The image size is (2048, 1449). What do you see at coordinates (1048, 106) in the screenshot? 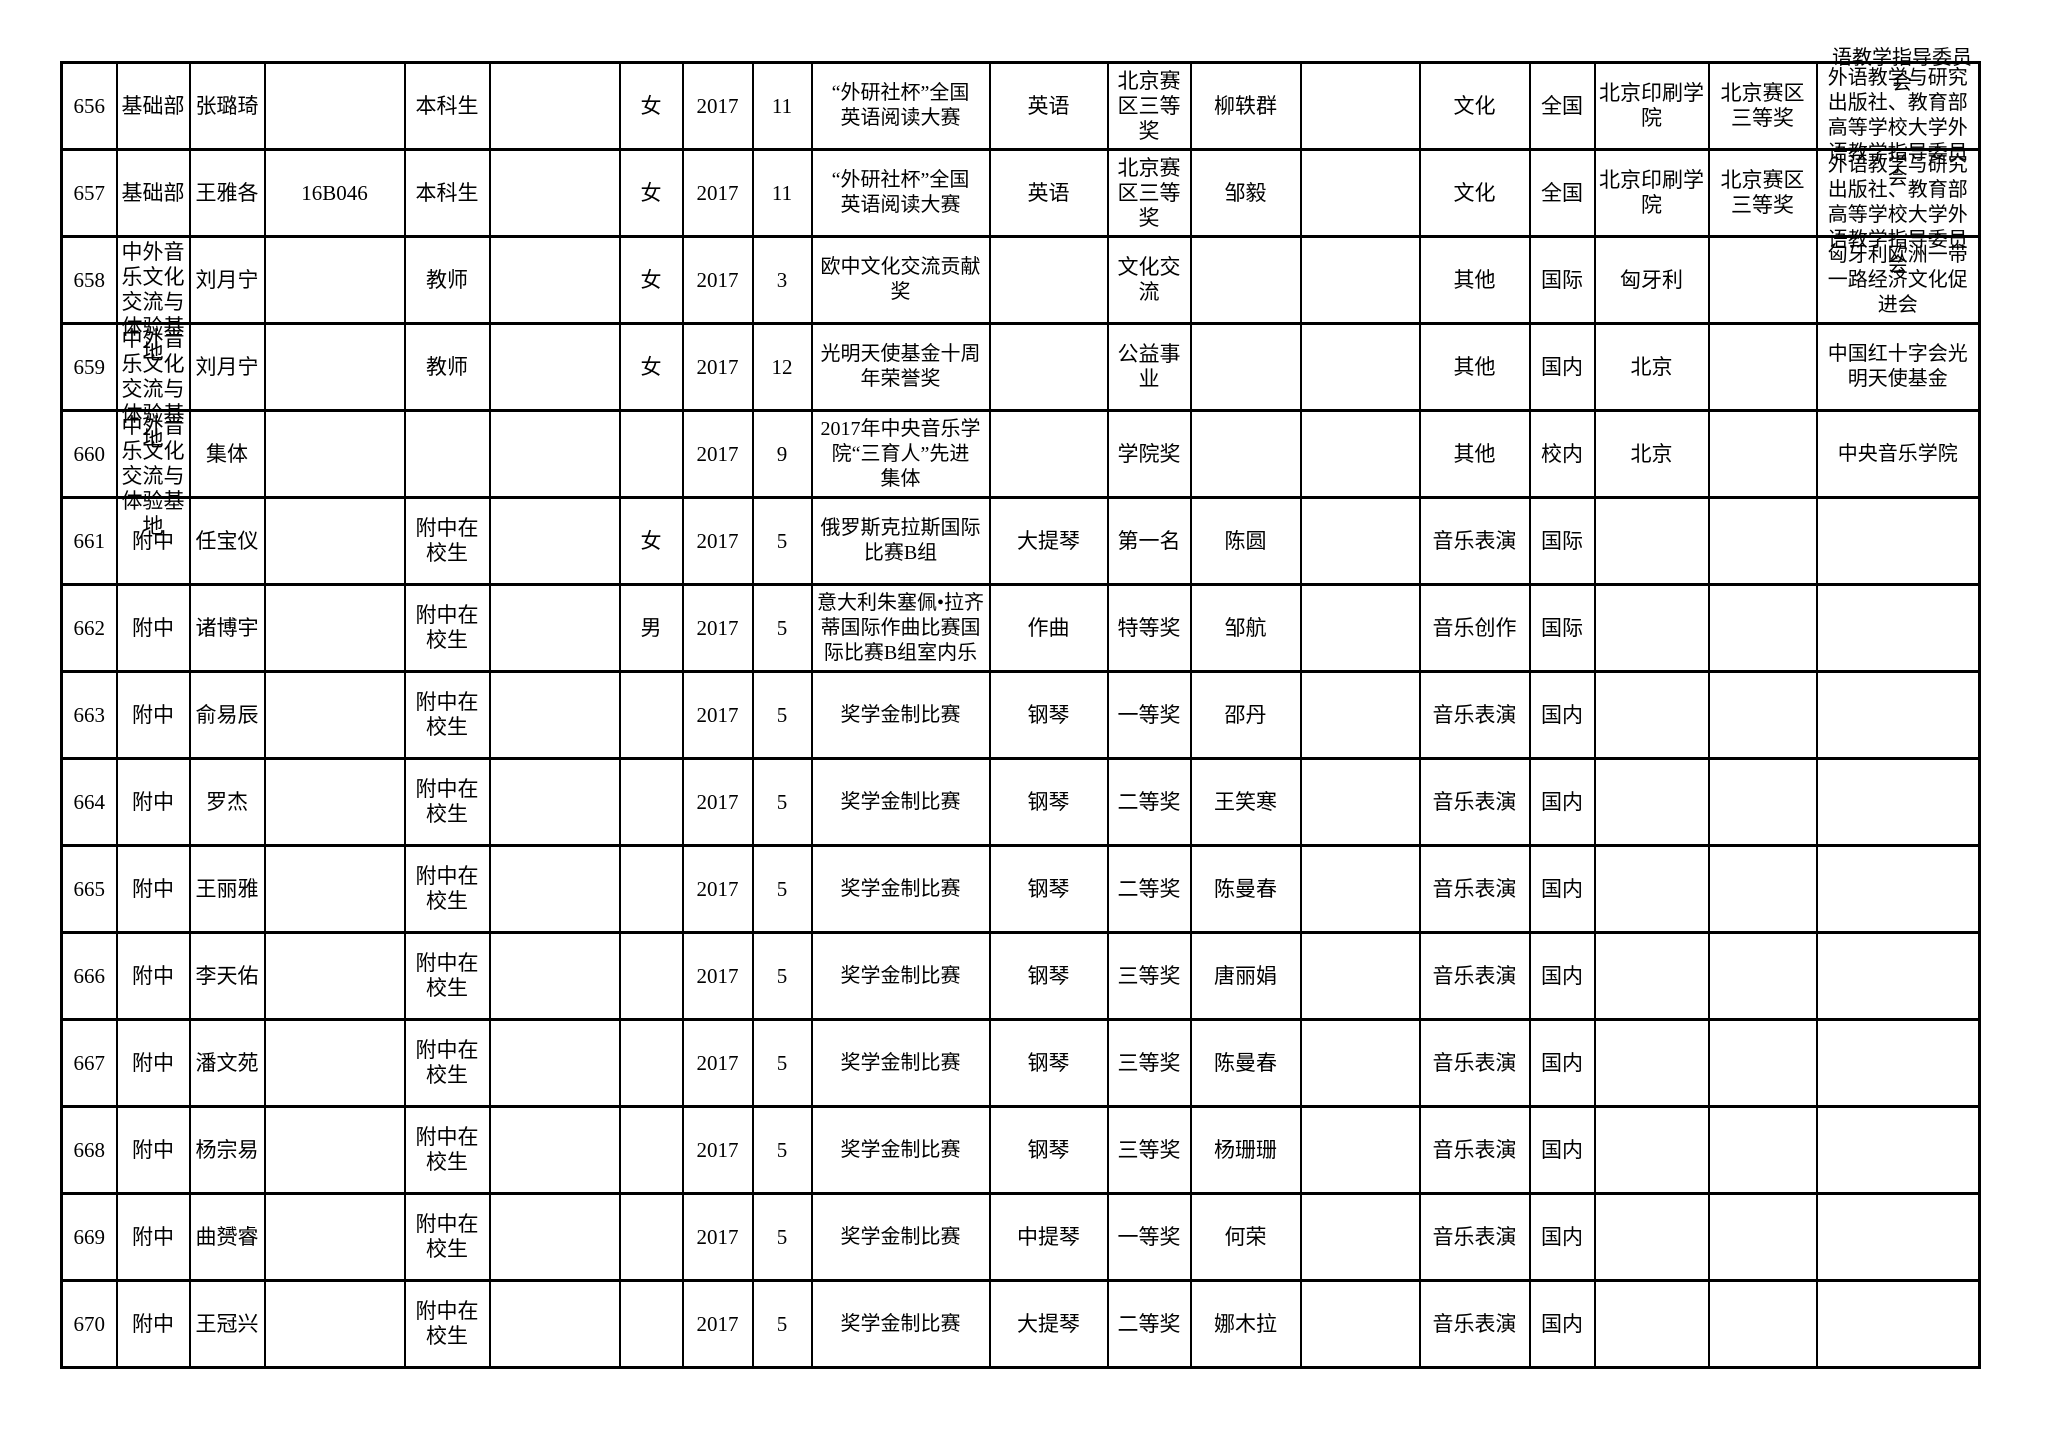
I see `cell-subject: 英语` at bounding box center [1048, 106].